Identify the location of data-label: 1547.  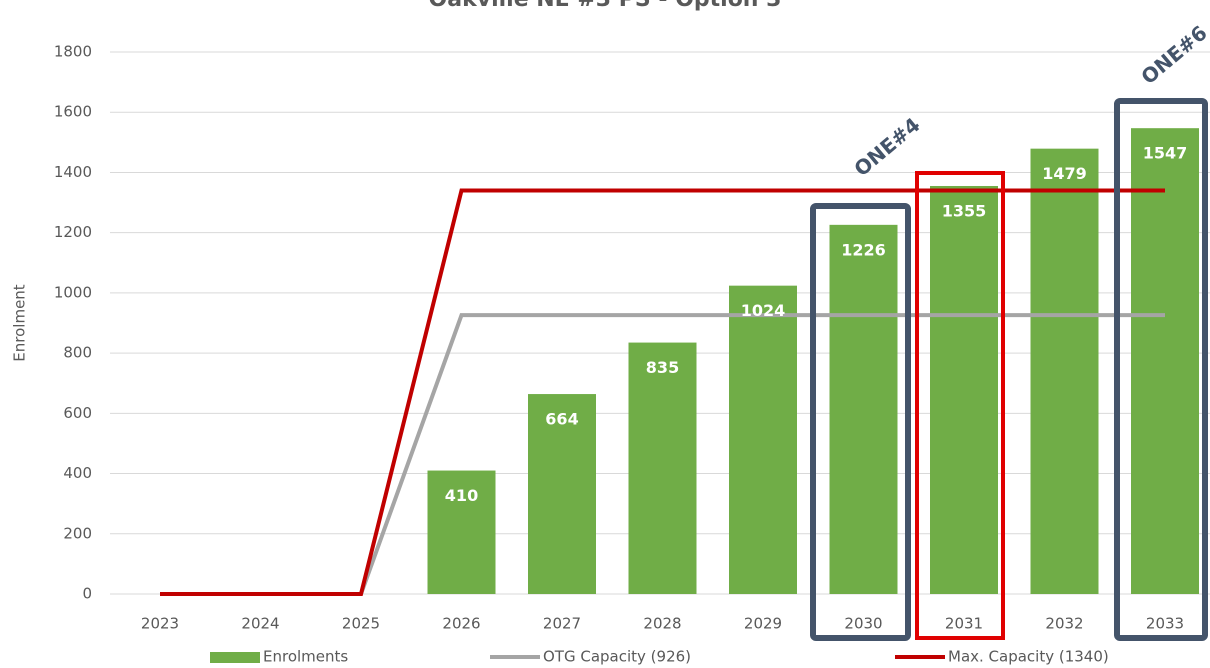
(1165, 153).